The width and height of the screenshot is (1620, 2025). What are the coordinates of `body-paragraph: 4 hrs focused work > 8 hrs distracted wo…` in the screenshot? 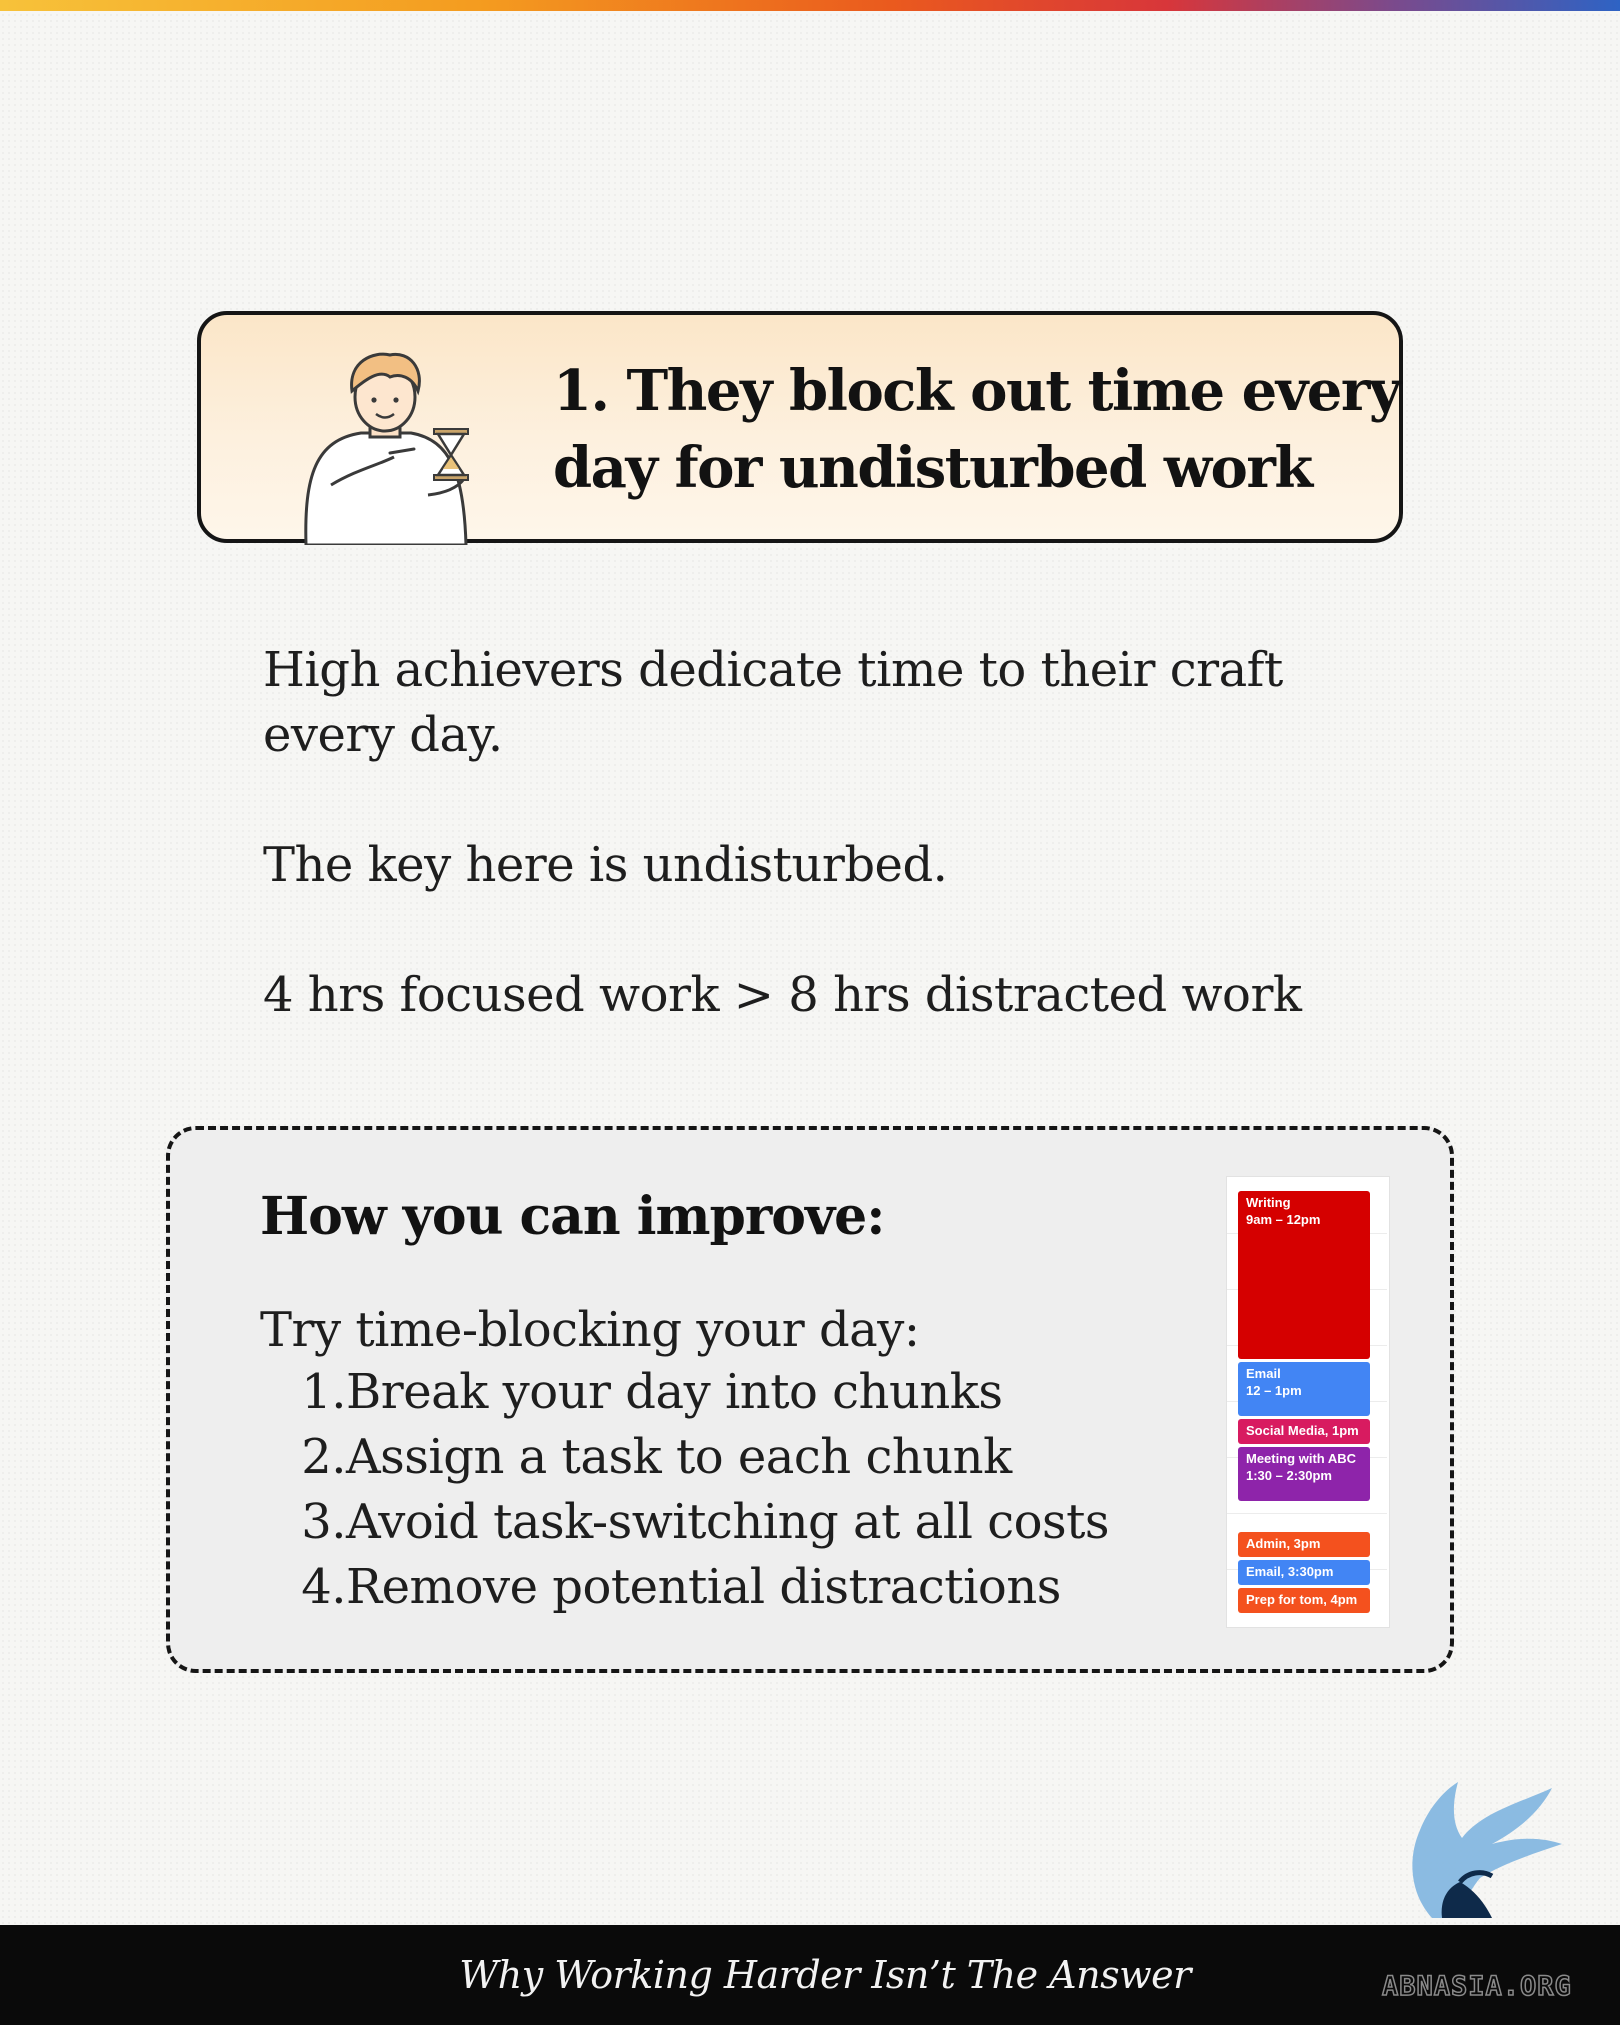 It's located at (782, 995).